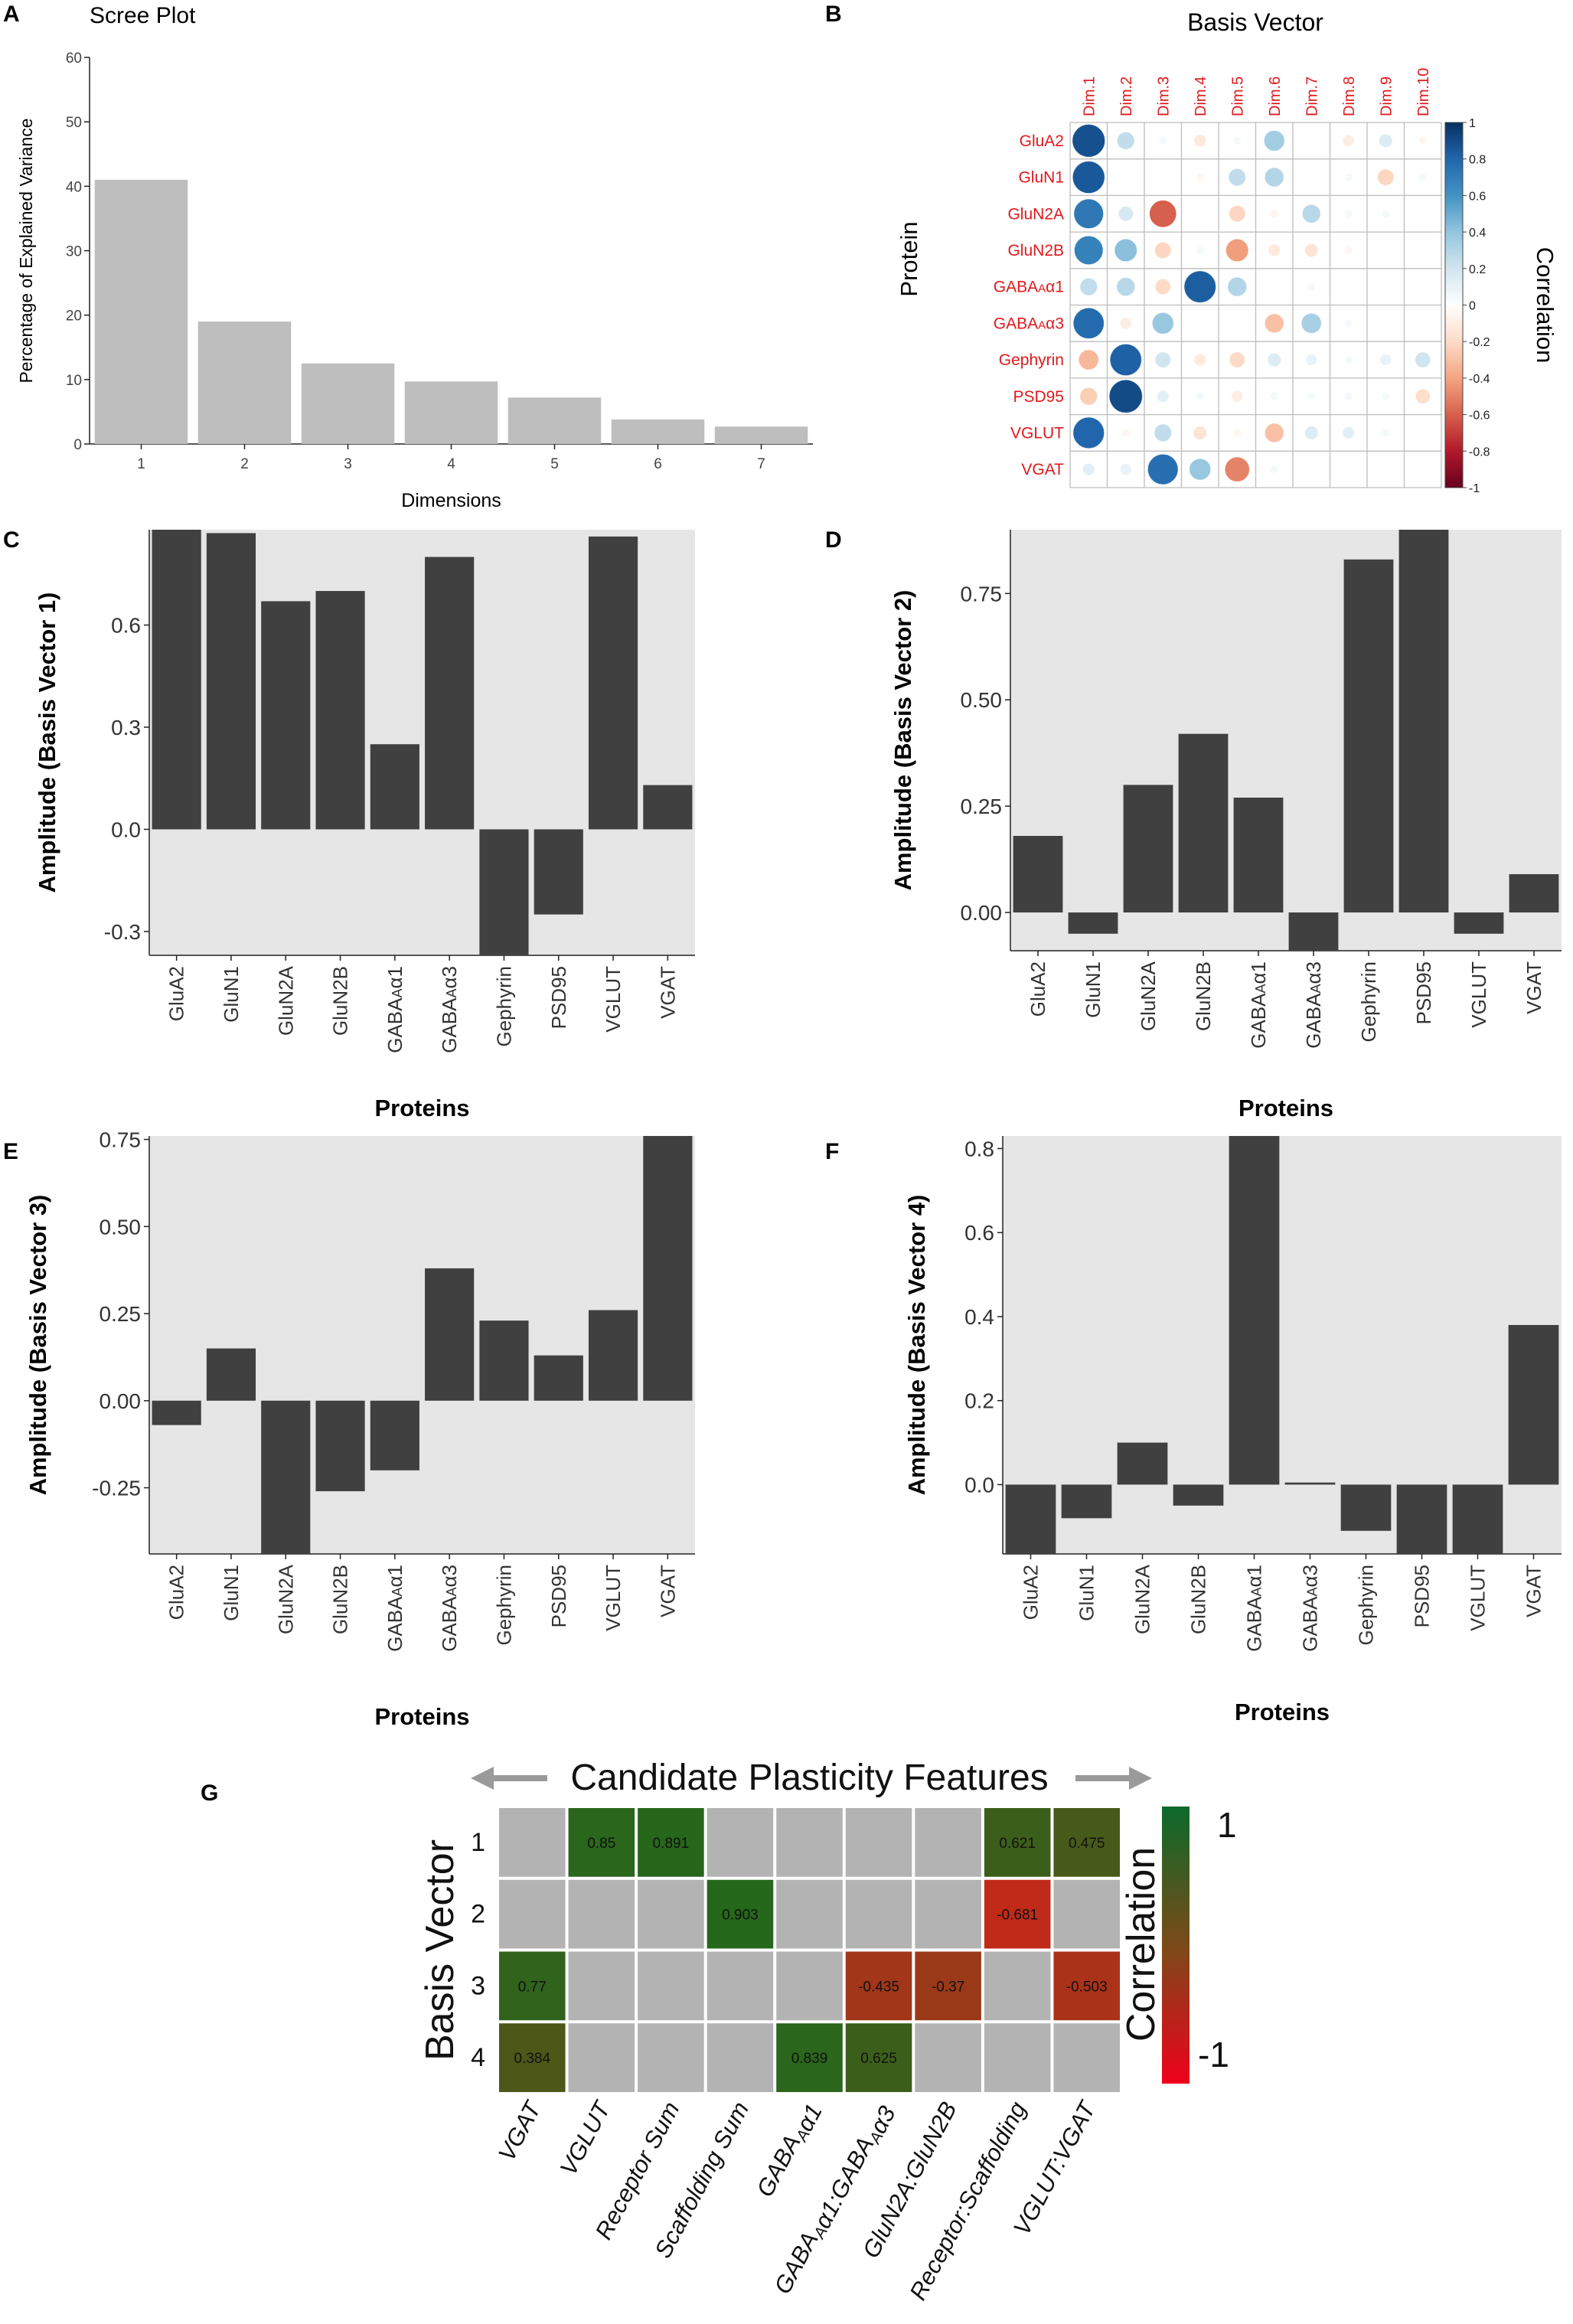 The height and width of the screenshot is (2324, 1573). What do you see at coordinates (451, 464) in the screenshot?
I see `scree-x-tick-label: 4` at bounding box center [451, 464].